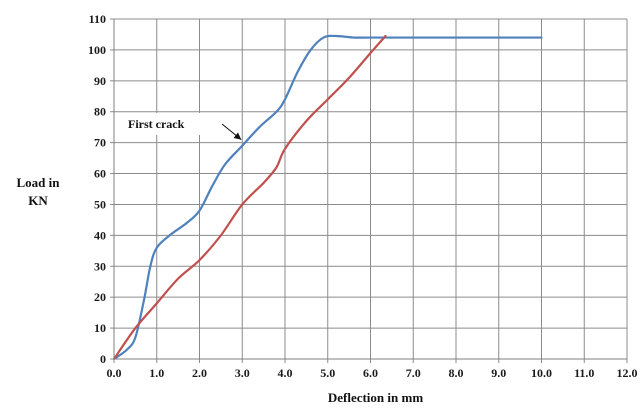 The width and height of the screenshot is (641, 410). I want to click on x-tick-label: 11.0, so click(584, 373).